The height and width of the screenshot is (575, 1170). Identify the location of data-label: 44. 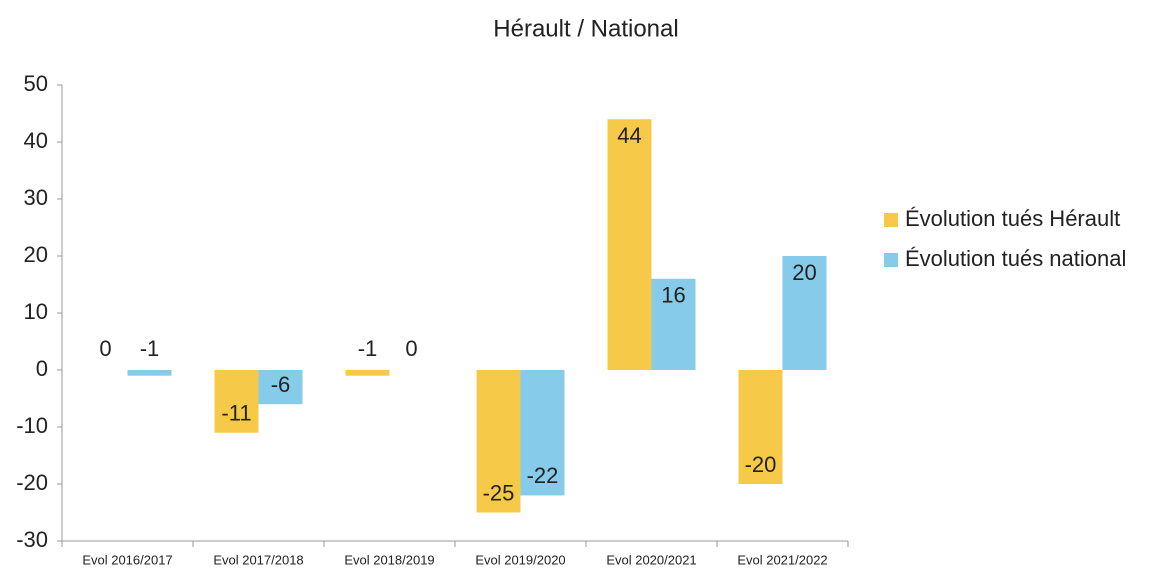
(629, 135).